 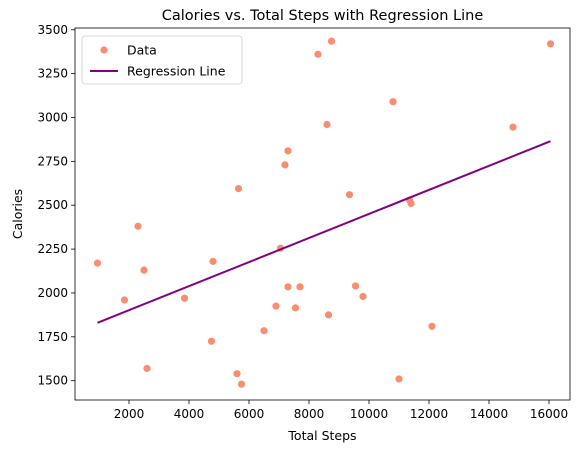 I want to click on x-tick-label: 10000, so click(x=369, y=414).